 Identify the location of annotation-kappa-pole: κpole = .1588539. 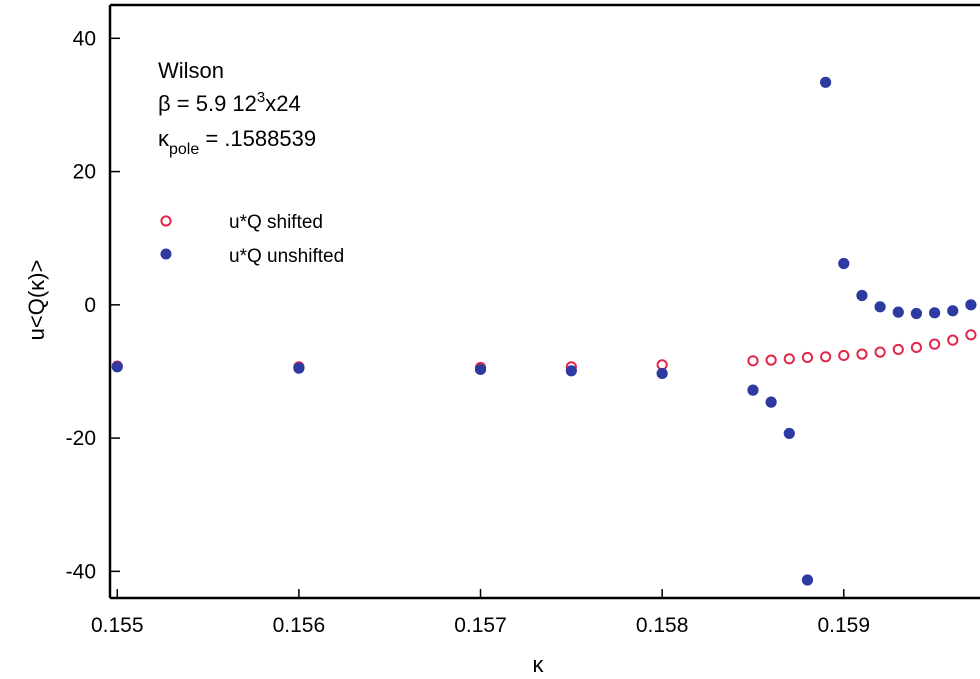
(237, 142).